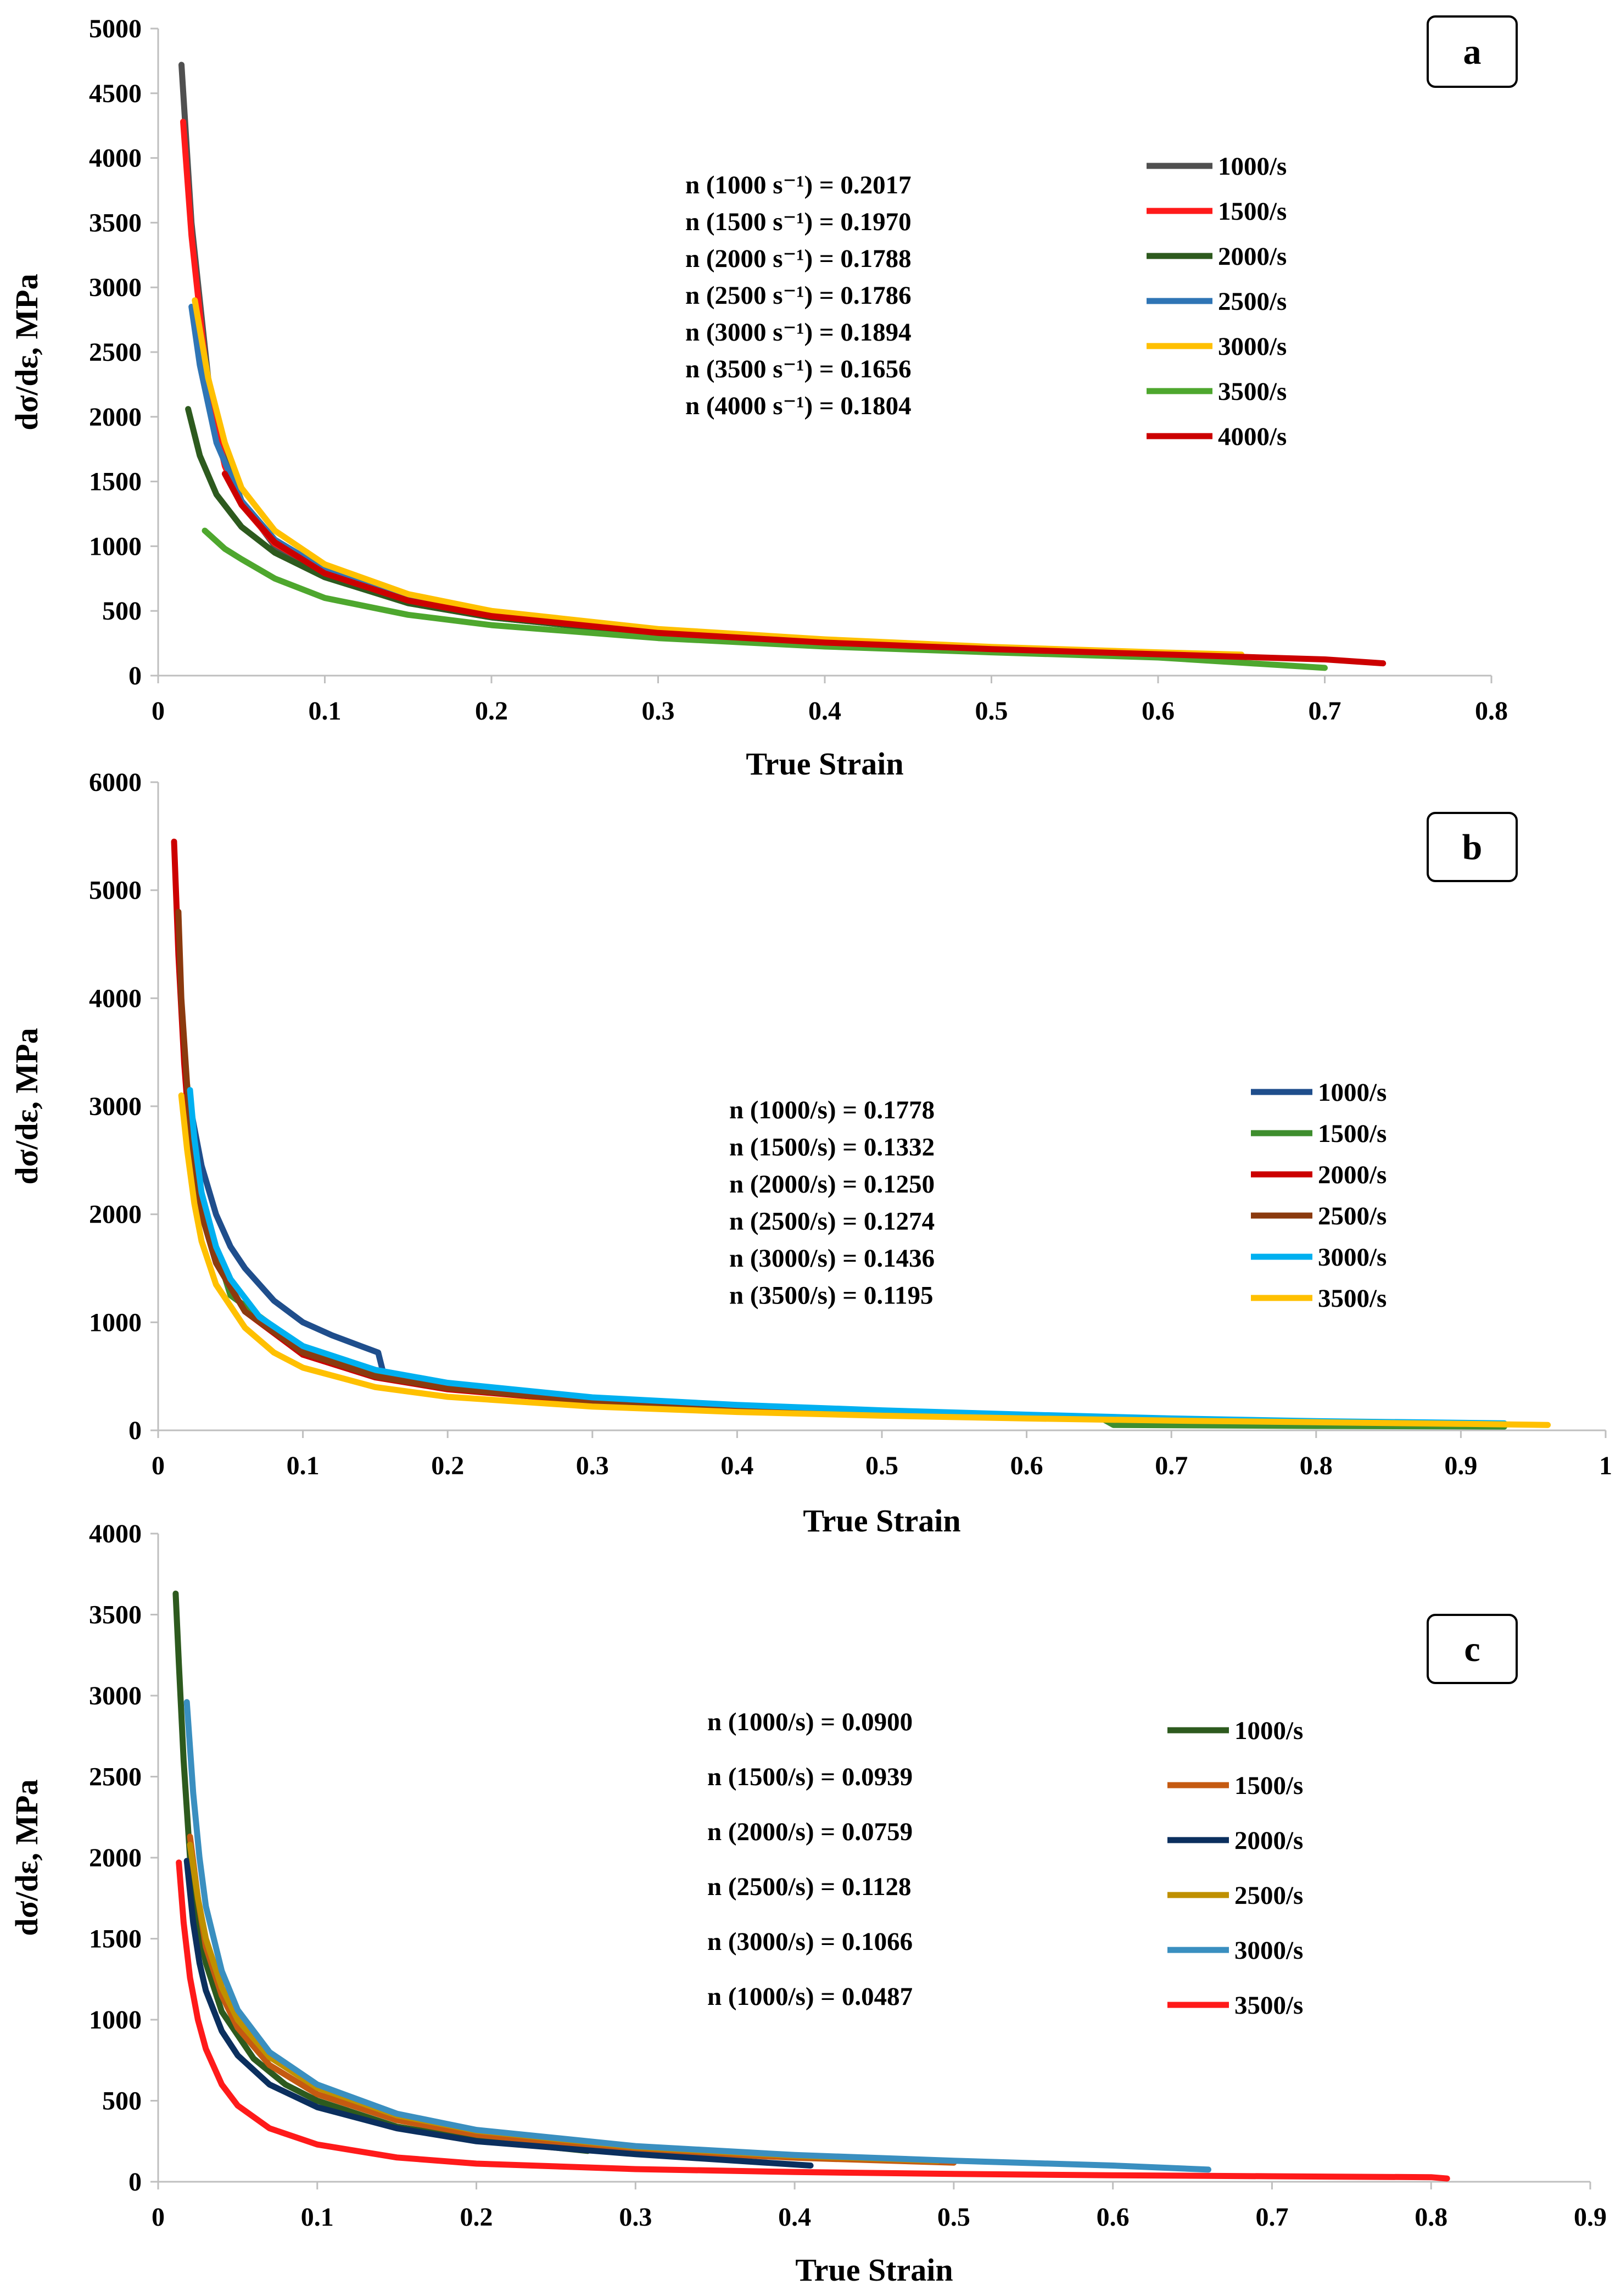 Image resolution: width=1621 pixels, height=2296 pixels. I want to click on panel-label: c, so click(1472, 1649).